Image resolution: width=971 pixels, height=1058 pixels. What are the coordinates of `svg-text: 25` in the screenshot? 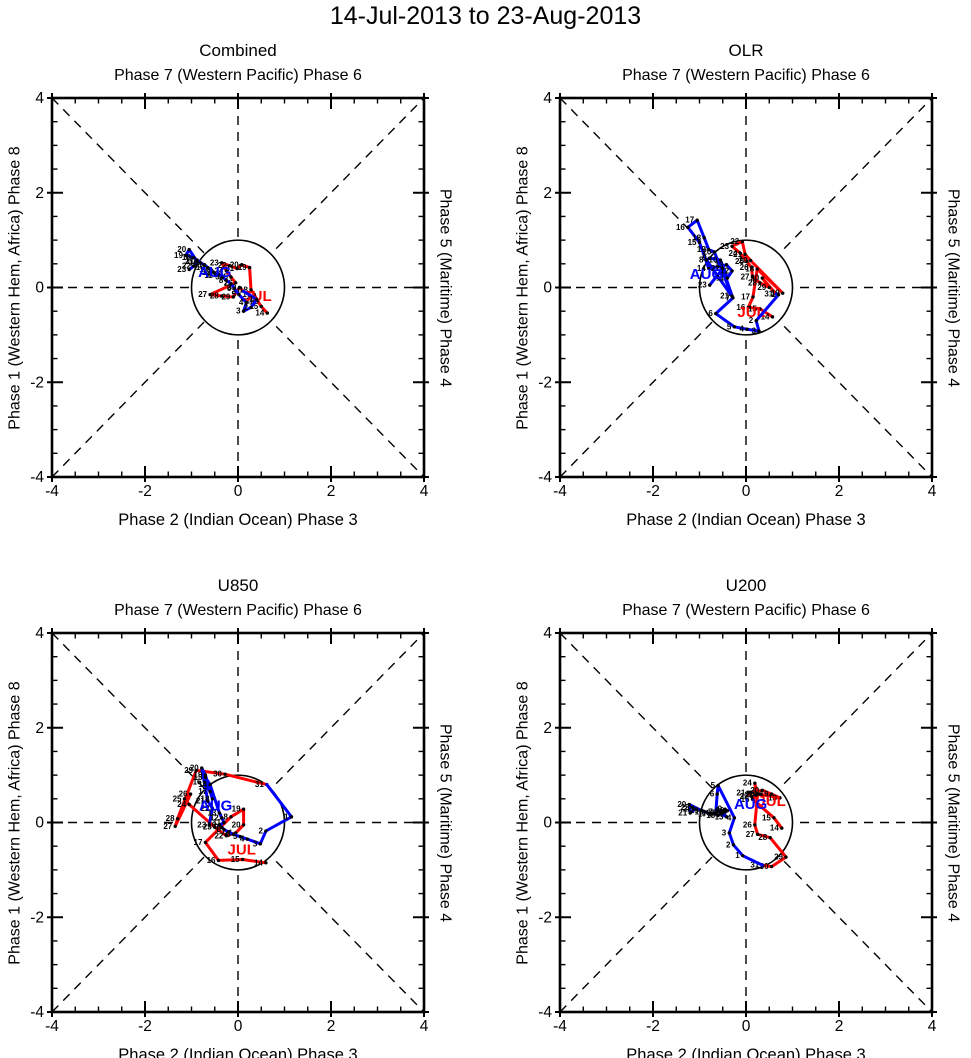 It's located at (750, 794).